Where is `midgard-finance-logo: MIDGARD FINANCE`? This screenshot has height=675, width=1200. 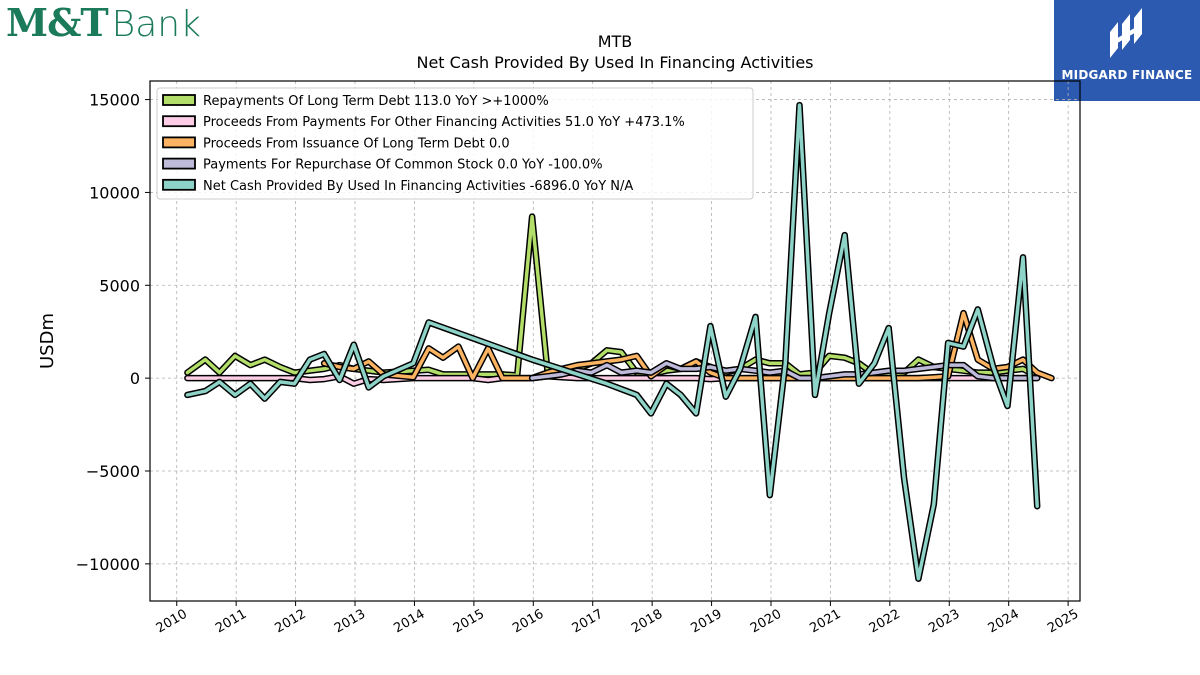
midgard-finance-logo: MIDGARD FINANCE is located at coordinates (1127, 50).